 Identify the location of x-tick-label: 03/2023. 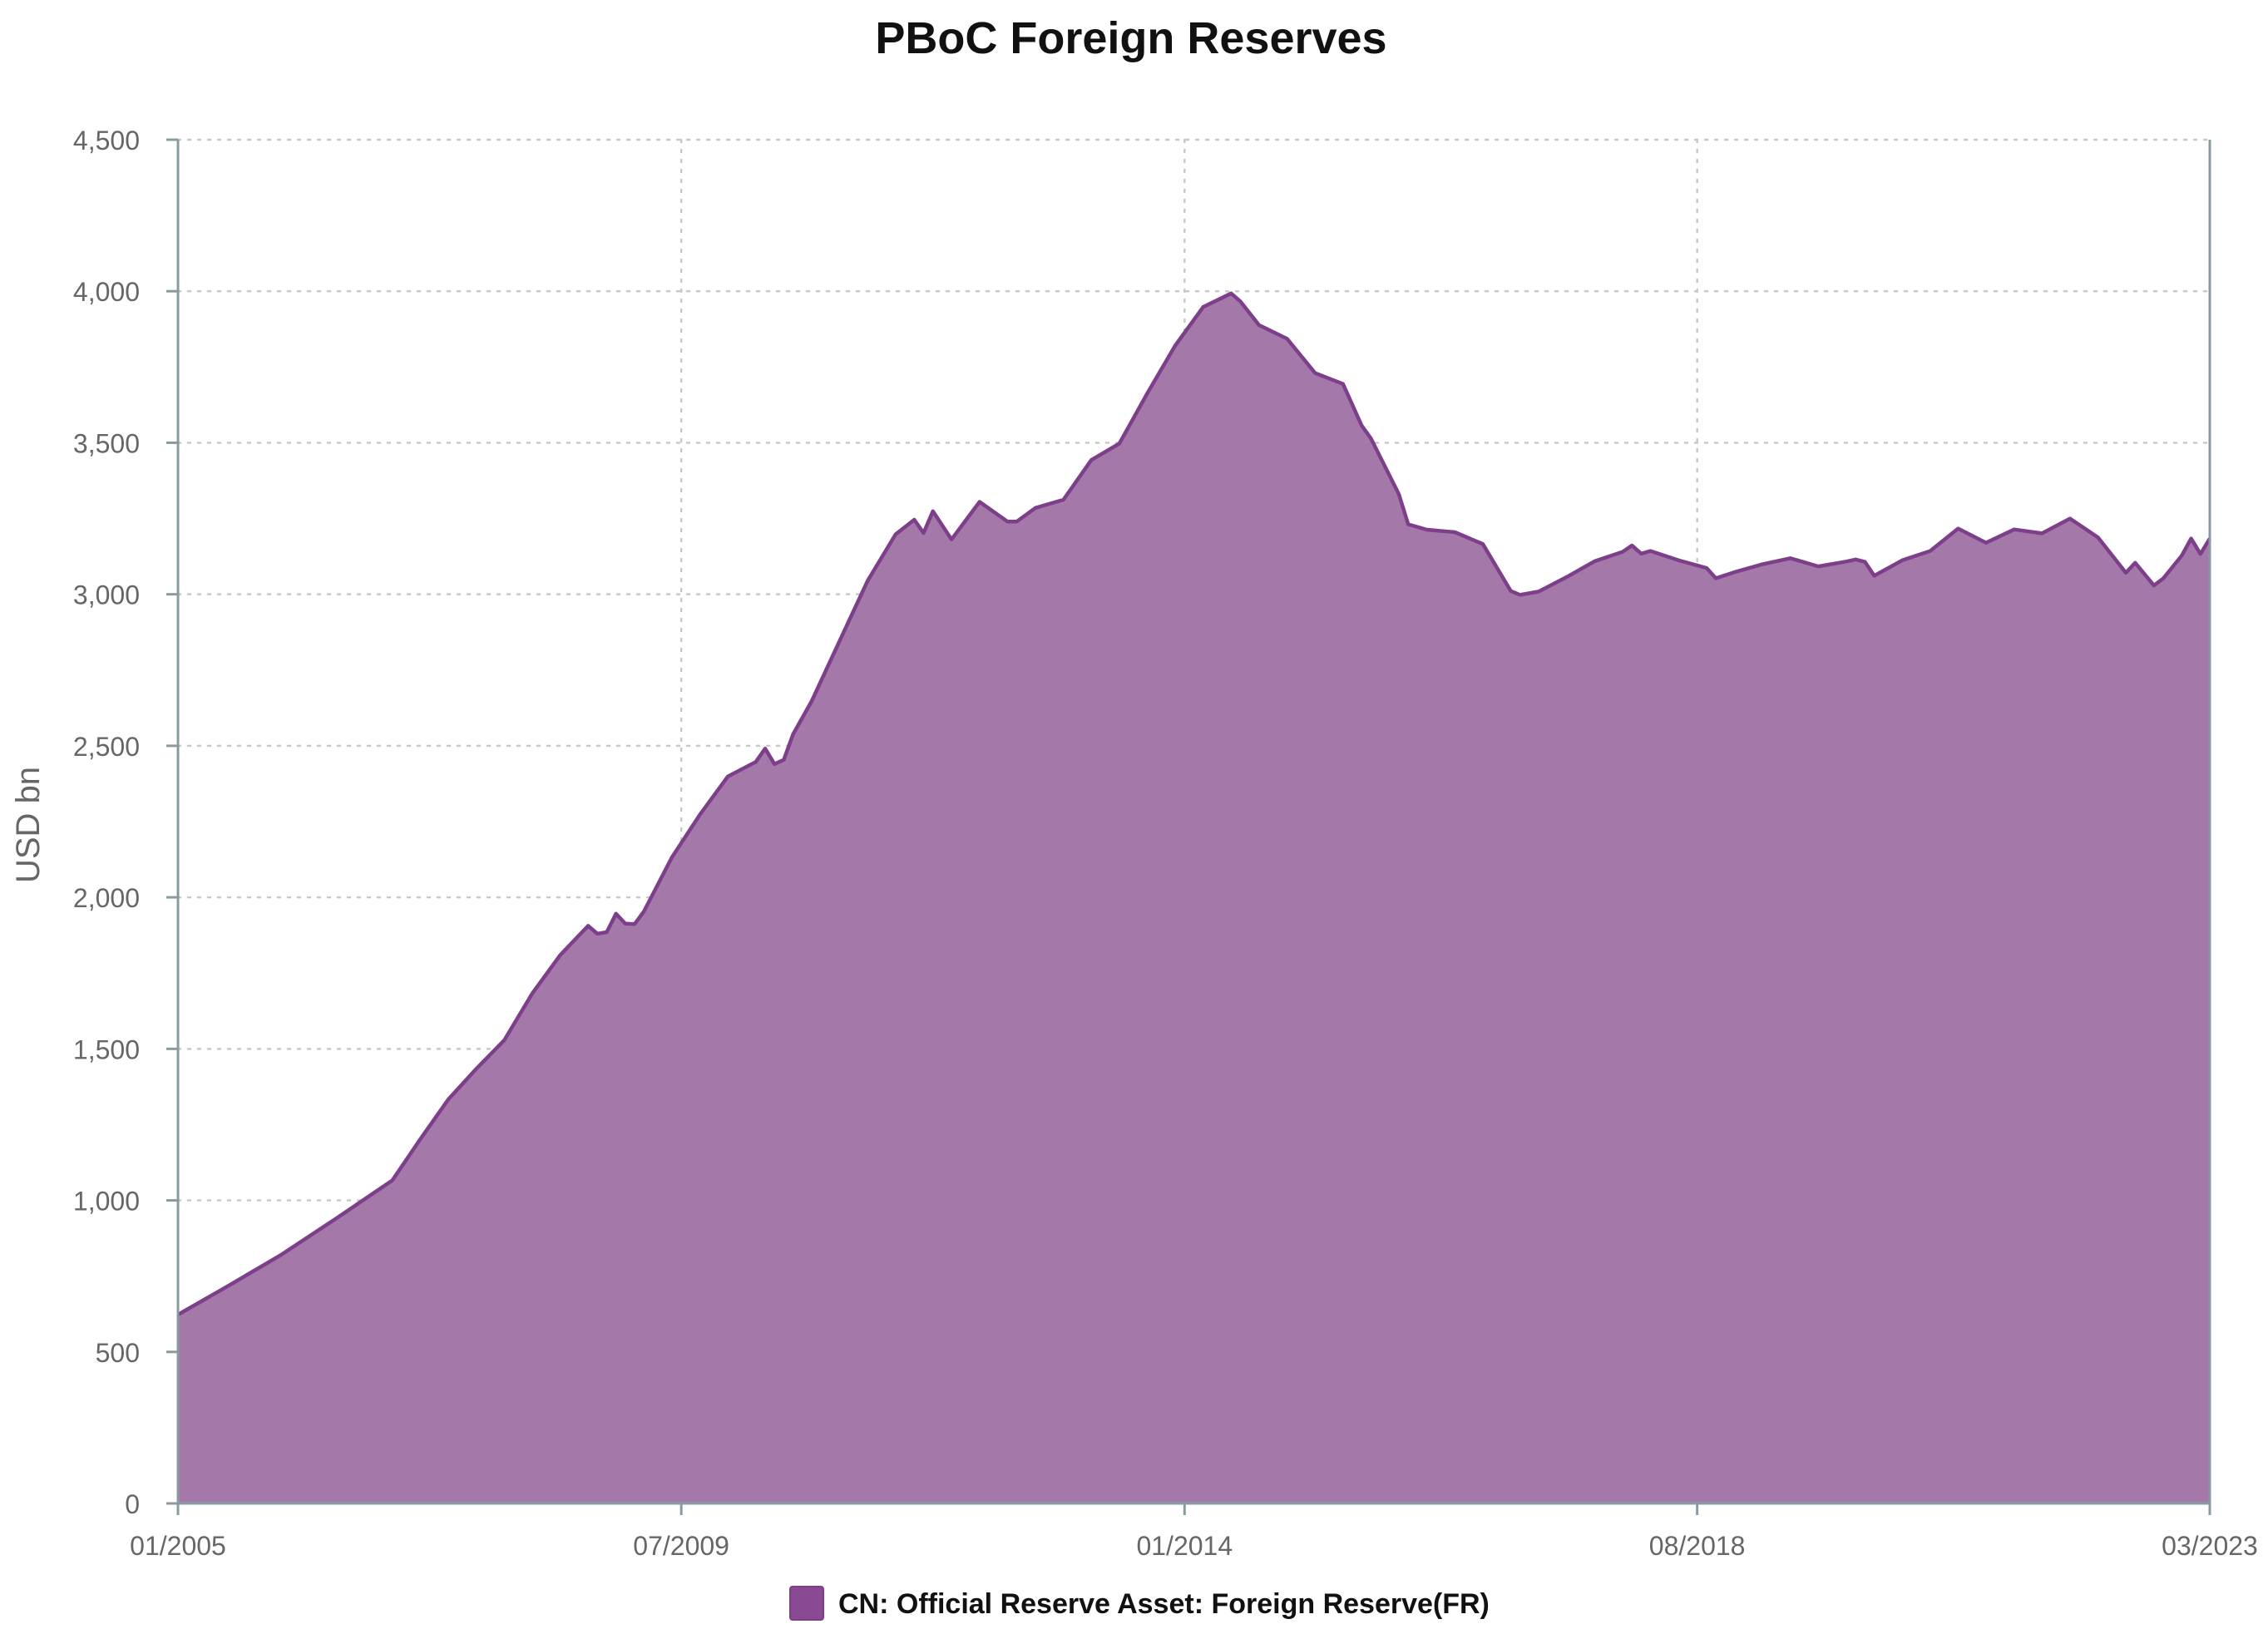
(2210, 1546).